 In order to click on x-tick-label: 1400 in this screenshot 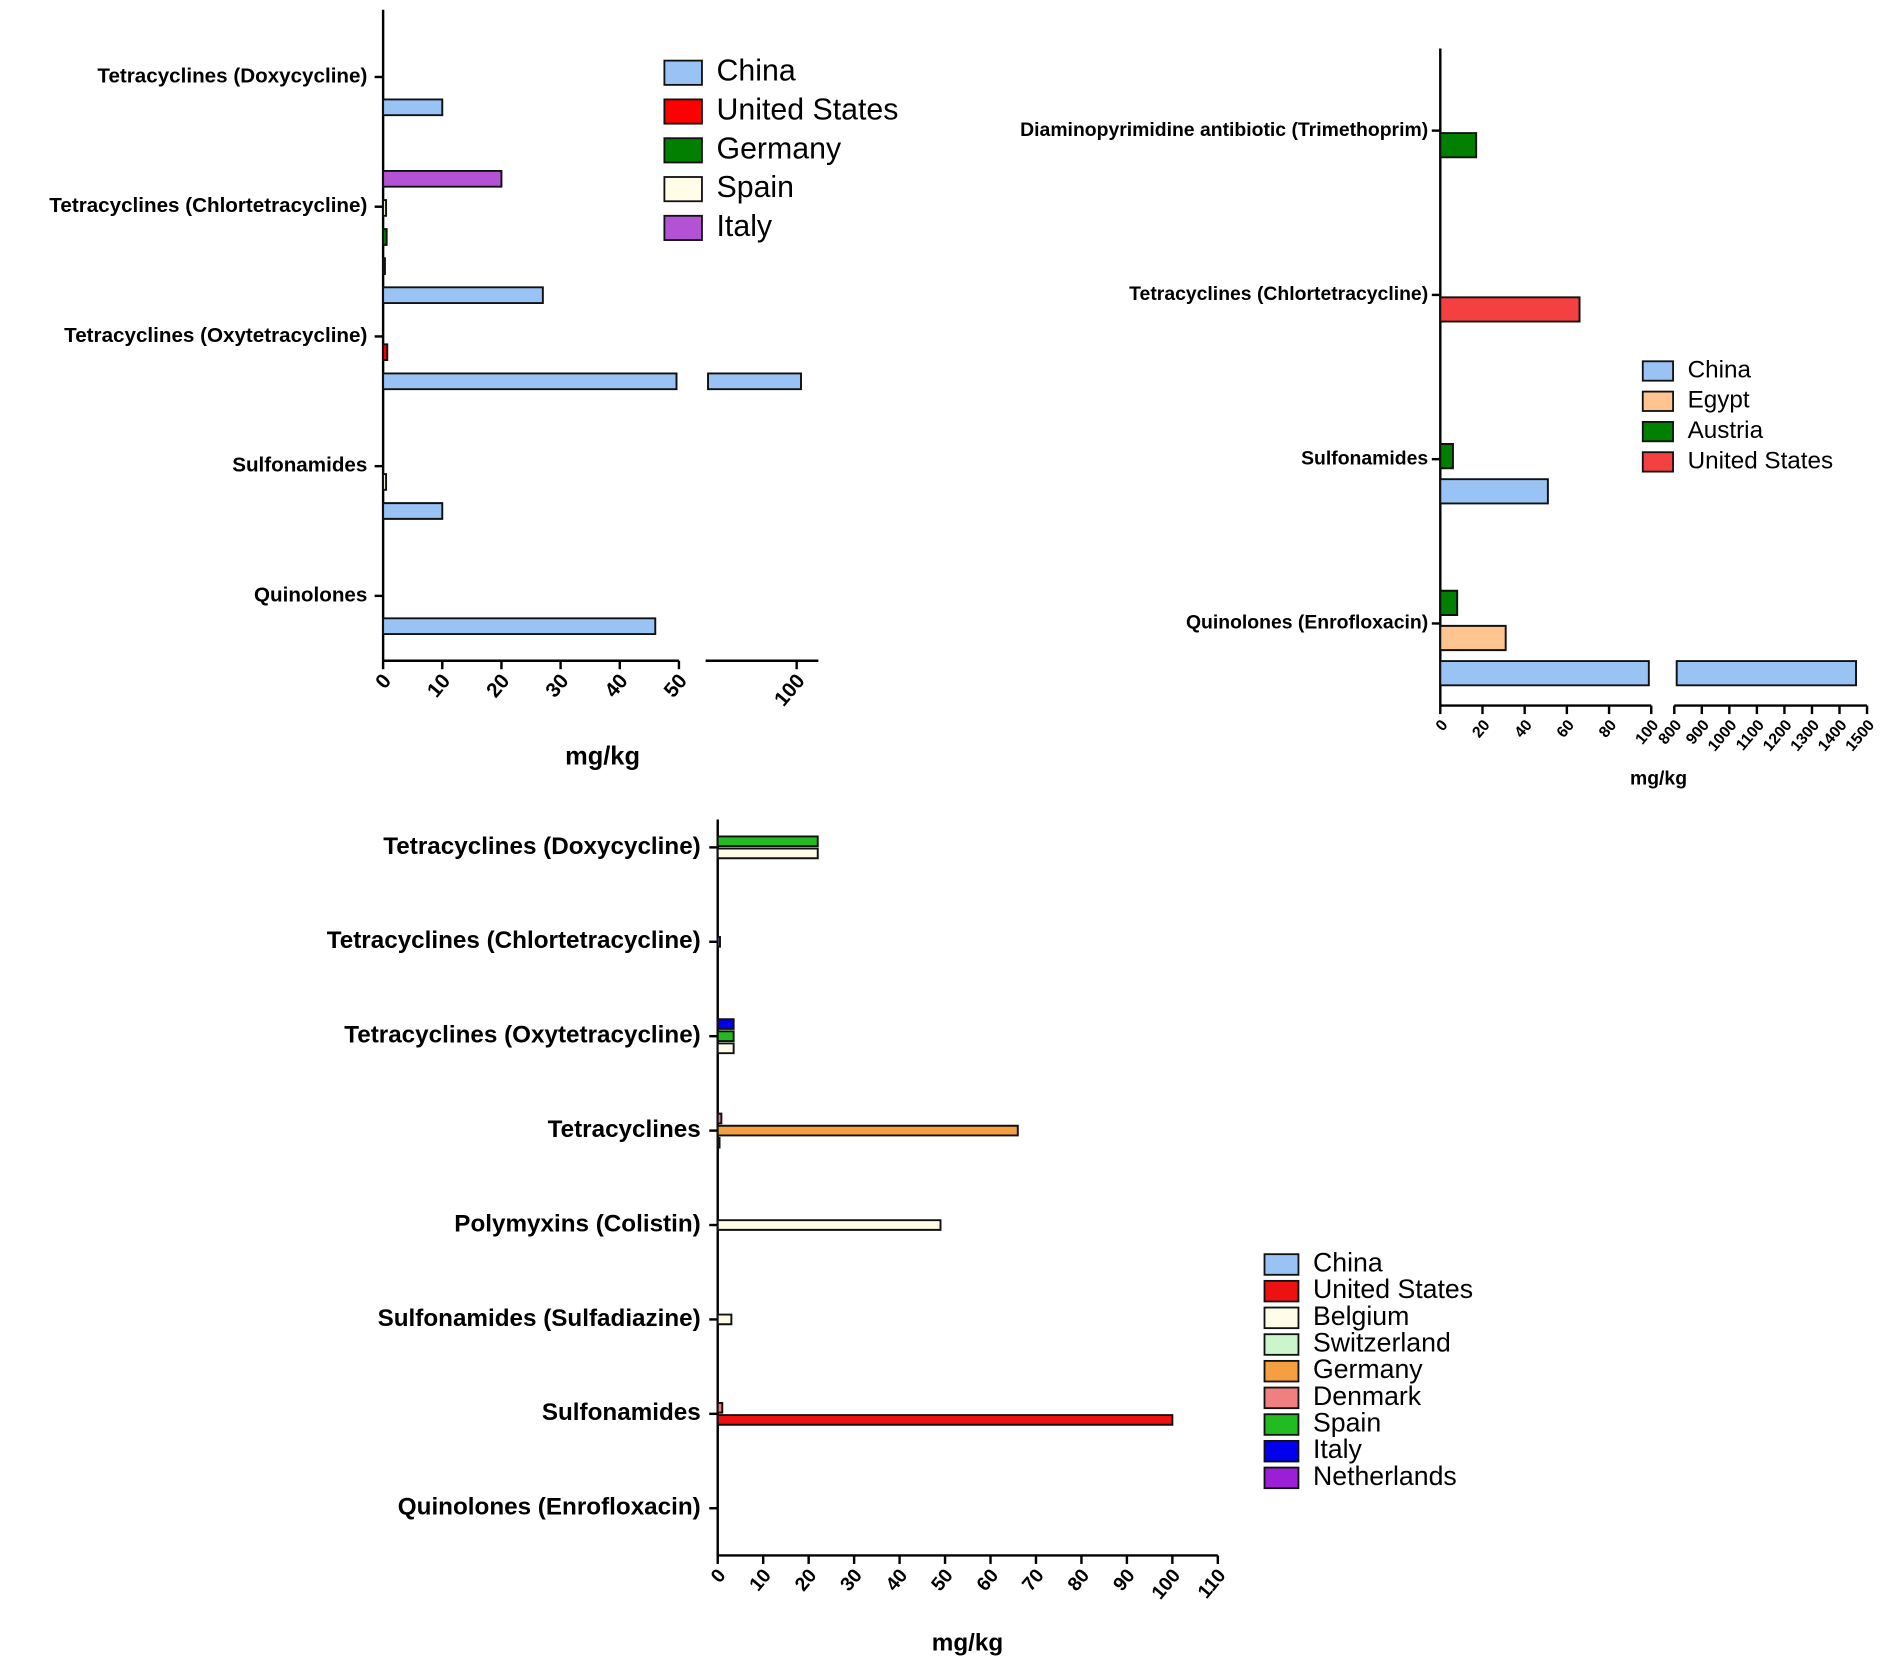, I will do `click(1833, 736)`.